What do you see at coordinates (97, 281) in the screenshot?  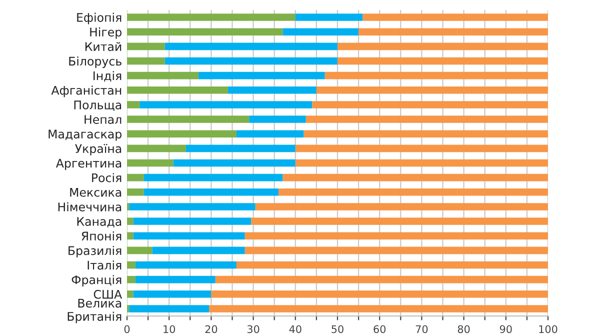 I see `y-tick-label: Франція` at bounding box center [97, 281].